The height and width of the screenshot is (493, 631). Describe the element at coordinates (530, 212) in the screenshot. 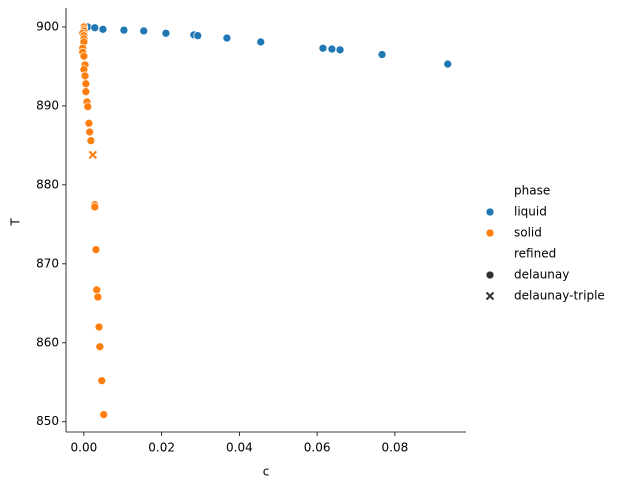

I see `legend-label: liquid` at that location.